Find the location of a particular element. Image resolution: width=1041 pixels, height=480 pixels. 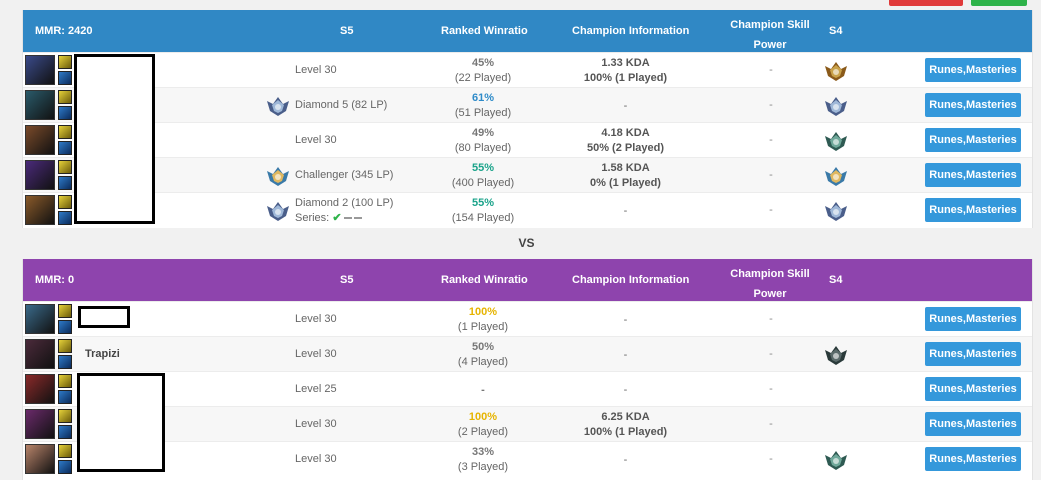

ranked-winratio: 55% (400 Played) is located at coordinates (483, 176).